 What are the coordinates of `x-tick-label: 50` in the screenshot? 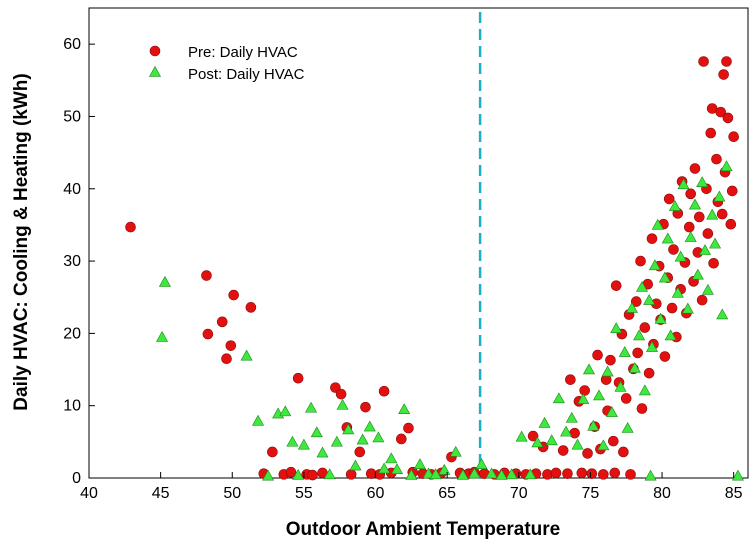 It's located at (232, 493).